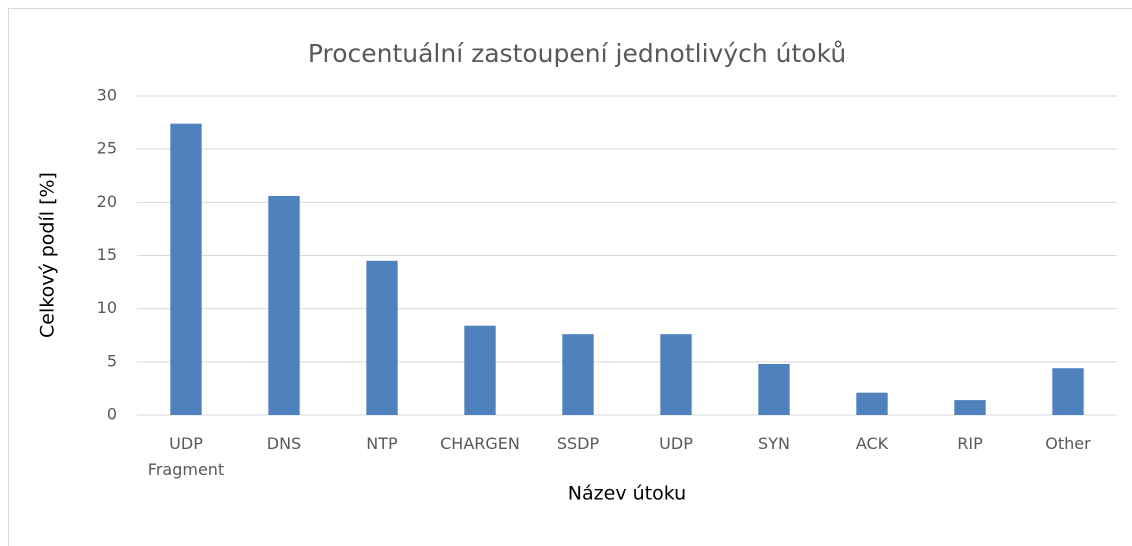  Describe the element at coordinates (578, 443) in the screenshot. I see `x-tick-label: SSDP` at that location.